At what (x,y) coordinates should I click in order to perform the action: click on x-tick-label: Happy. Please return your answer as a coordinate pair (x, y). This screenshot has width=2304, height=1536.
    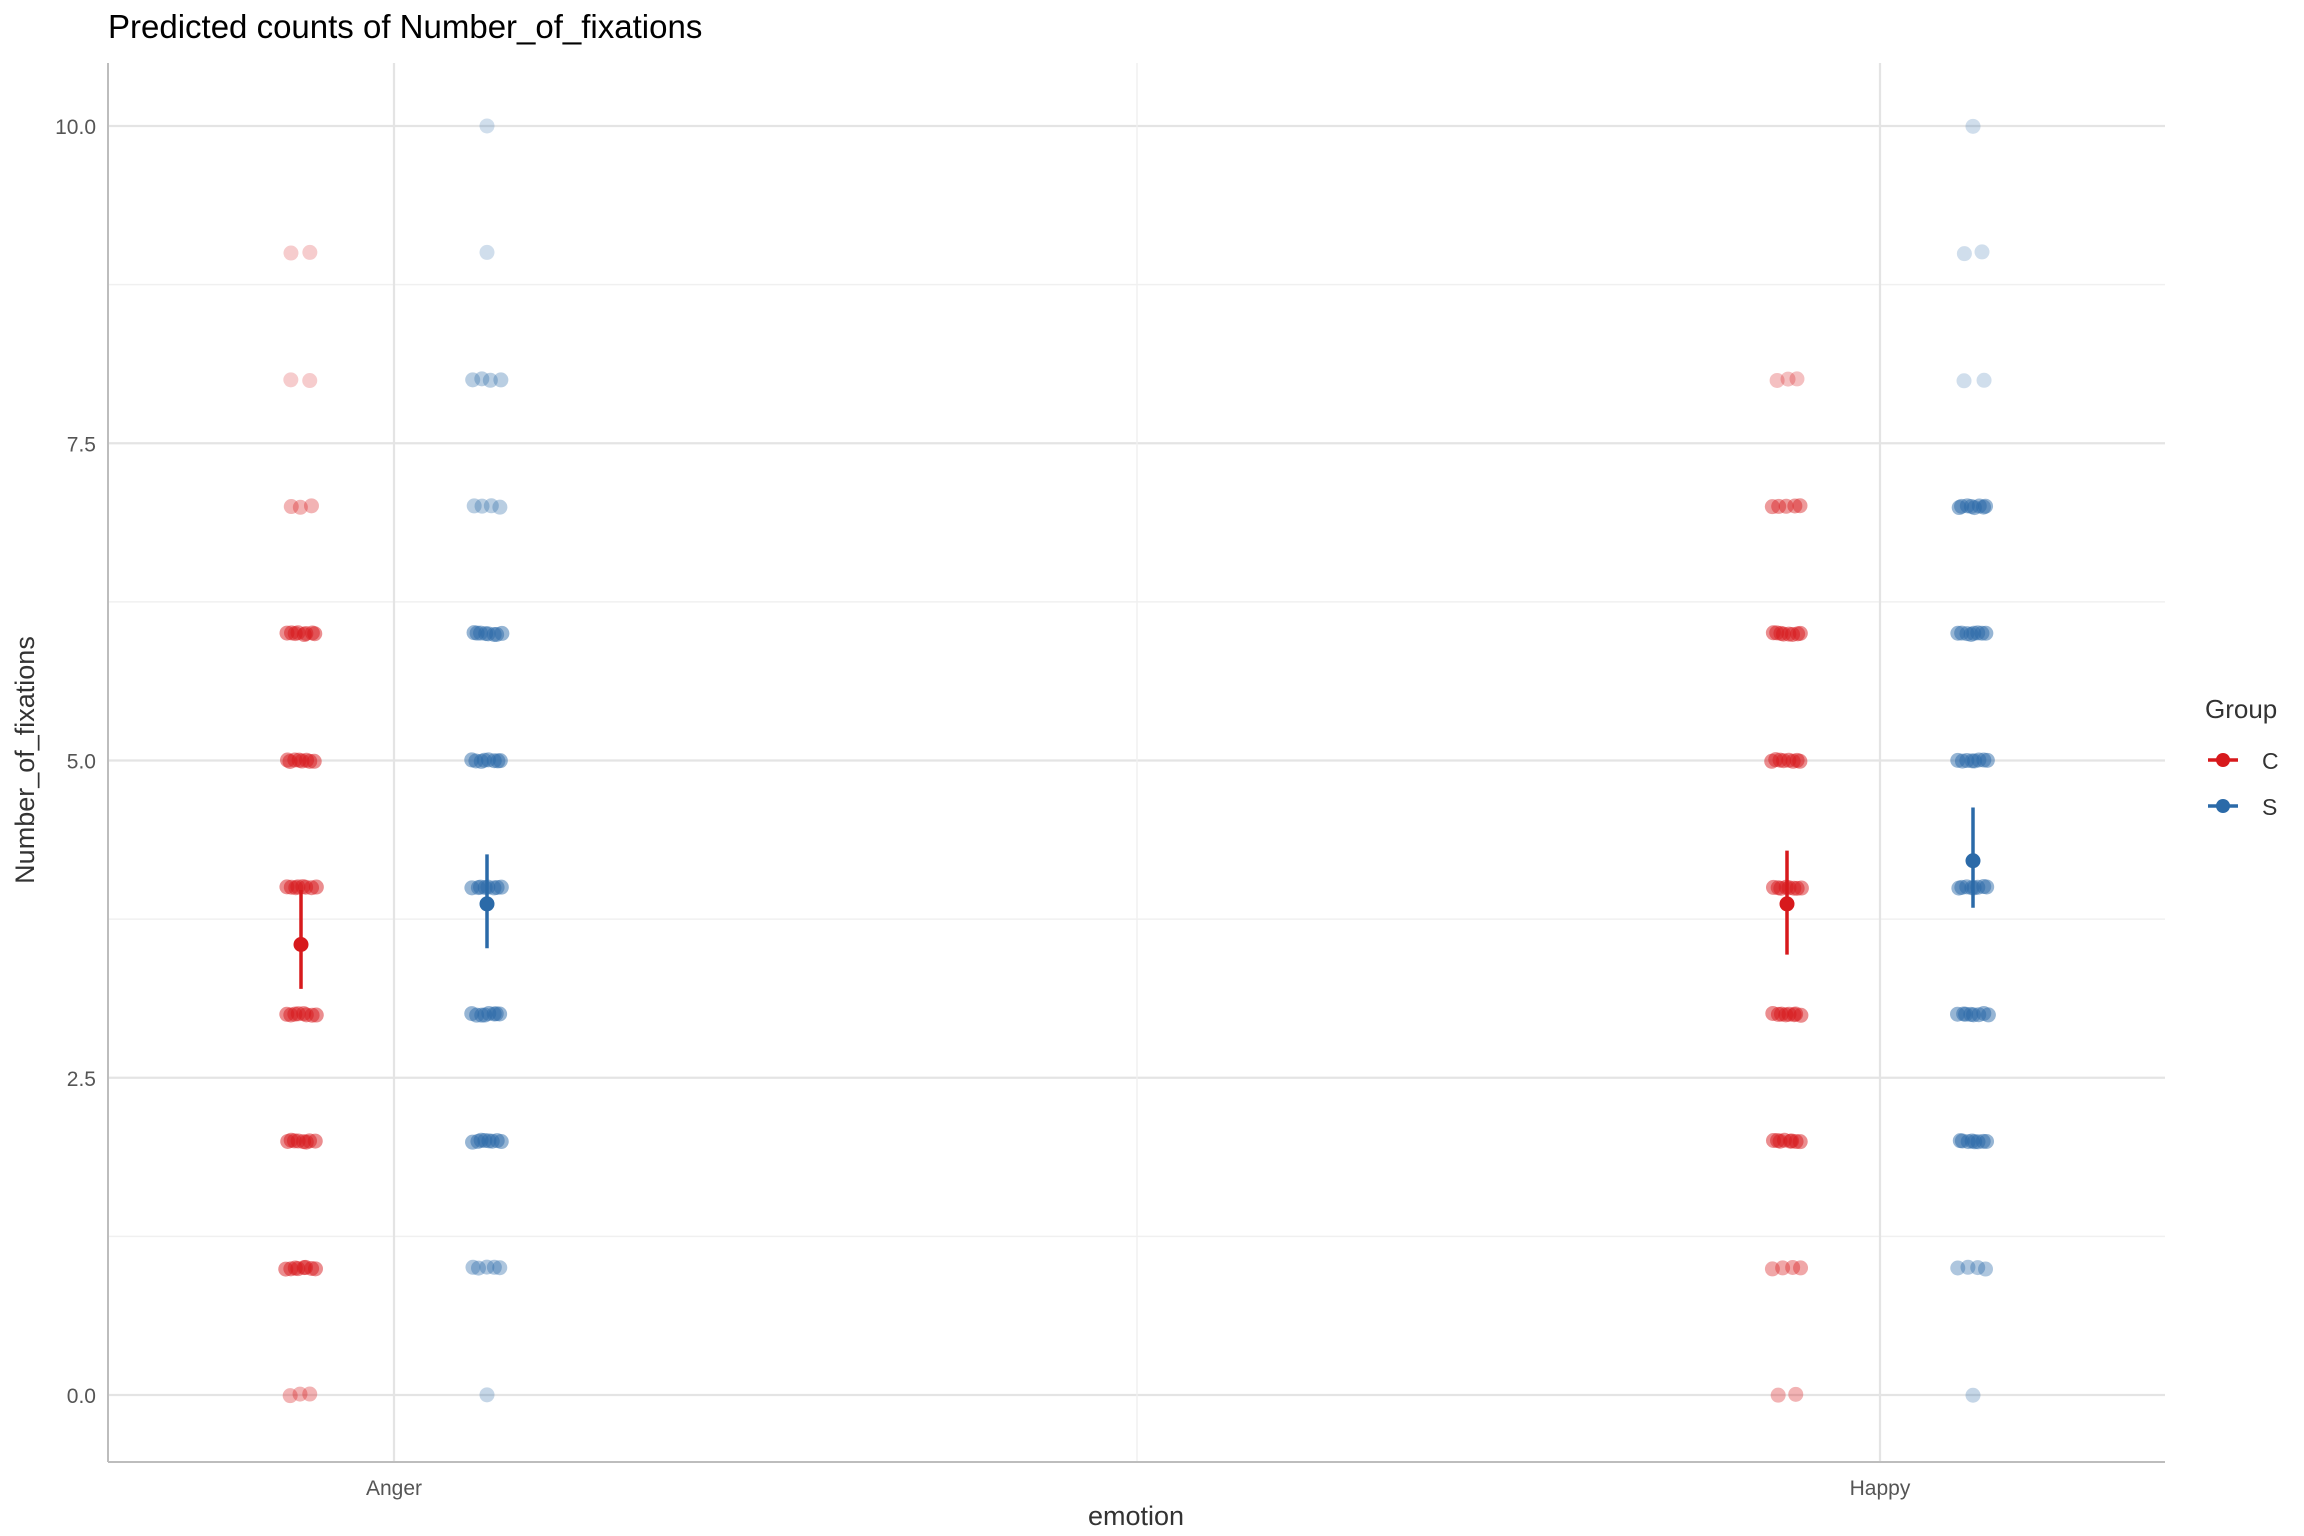
    Looking at the image, I should click on (1880, 1488).